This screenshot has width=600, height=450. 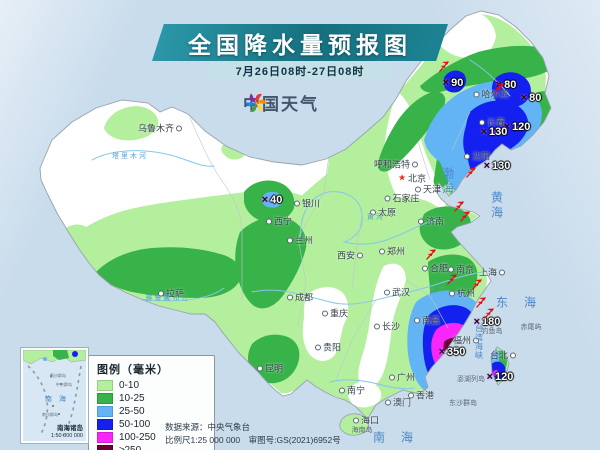 I want to click on city-marker: 南宁, so click(x=352, y=390).